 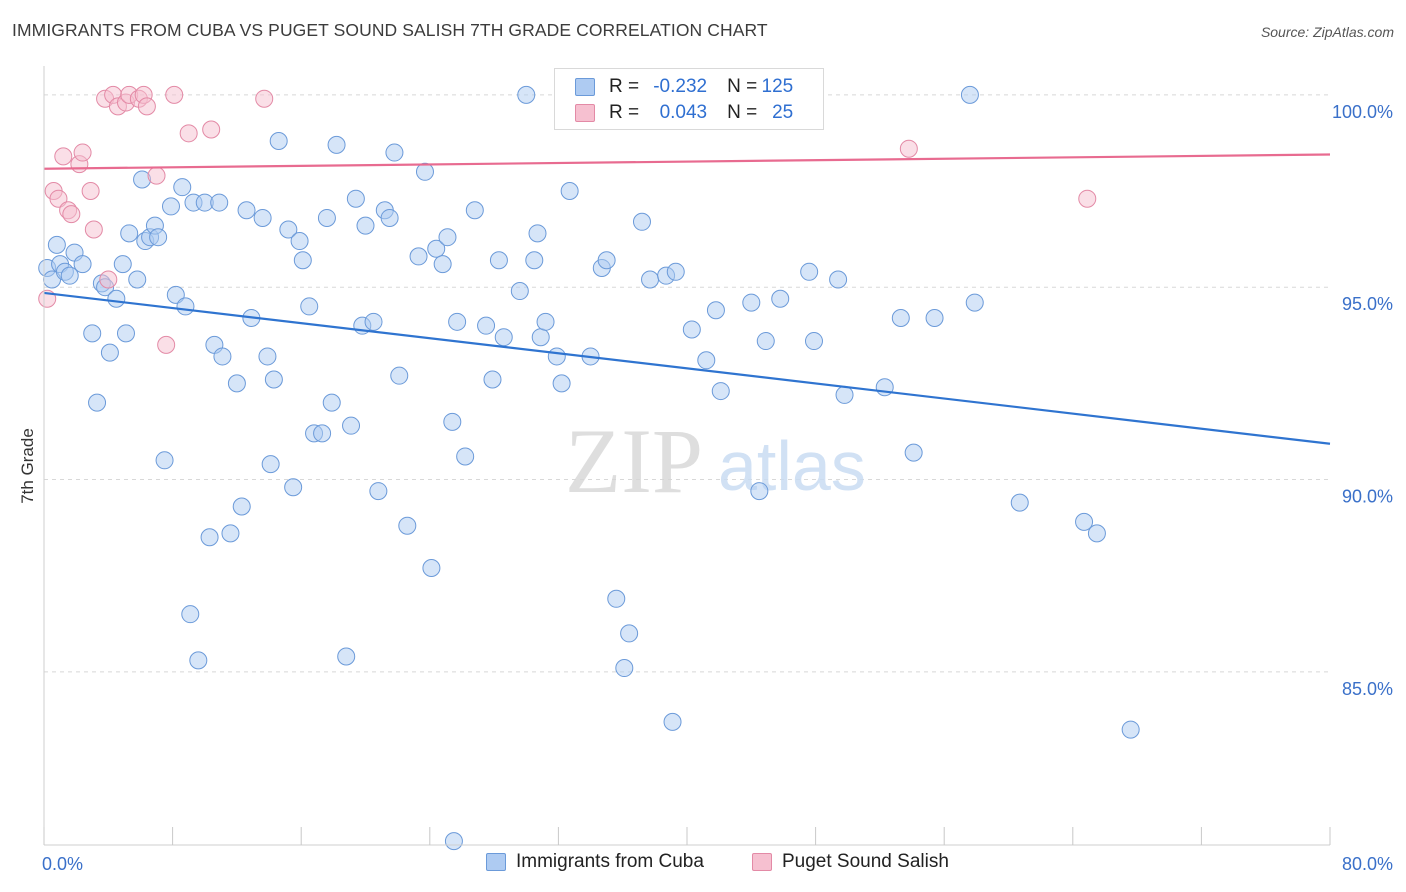 I want to click on legend-row-cuba: R = -0.232 N = 125, so click(x=684, y=87).